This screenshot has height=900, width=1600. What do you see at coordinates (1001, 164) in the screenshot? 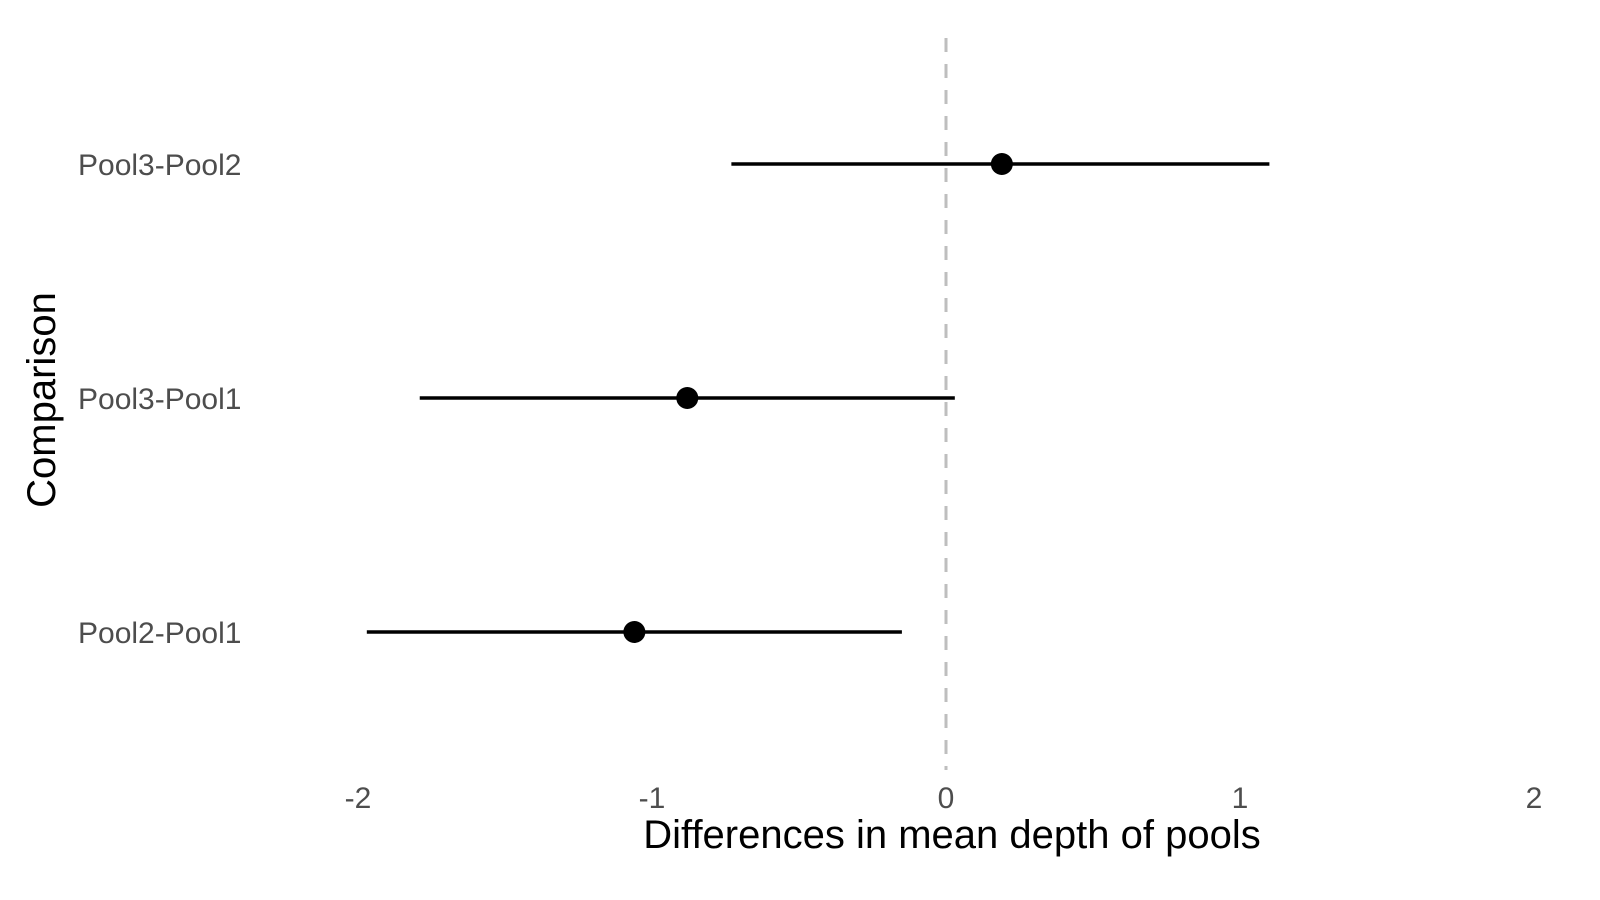
I see `point-pool3-pool2` at bounding box center [1001, 164].